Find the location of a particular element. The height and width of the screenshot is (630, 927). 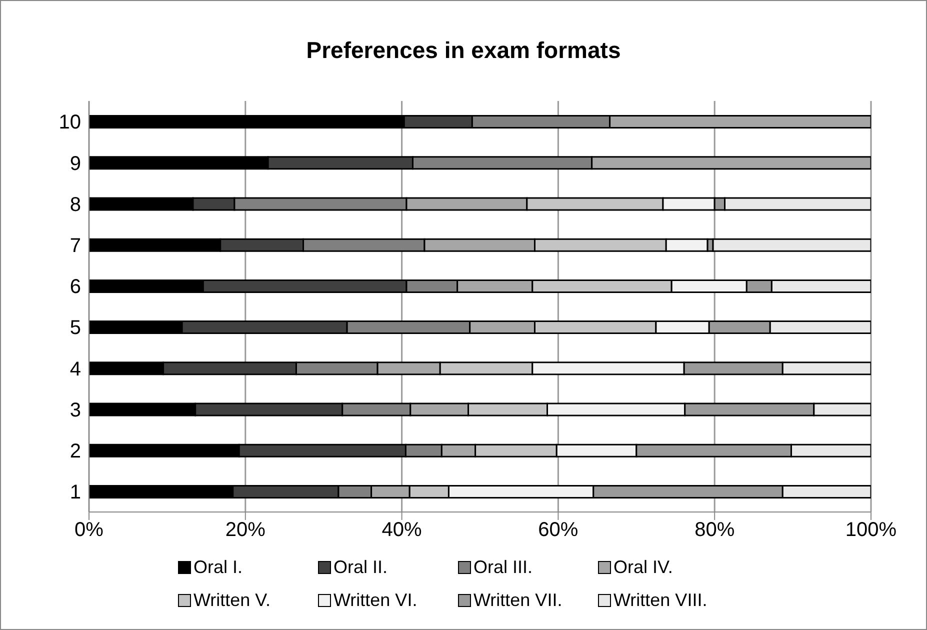

legend-label: Oral II. is located at coordinates (361, 567).